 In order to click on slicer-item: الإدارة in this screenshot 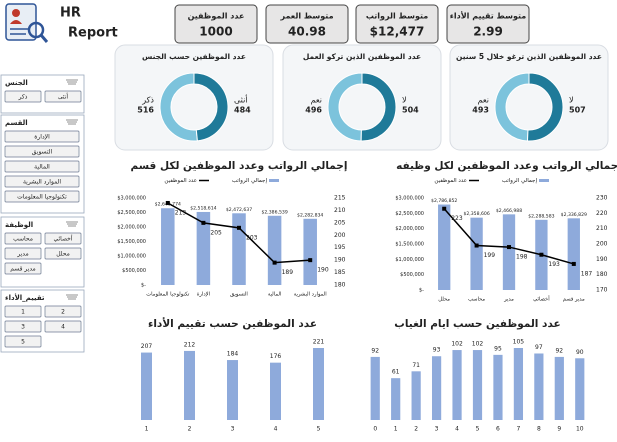, I will do `click(42, 137)`.